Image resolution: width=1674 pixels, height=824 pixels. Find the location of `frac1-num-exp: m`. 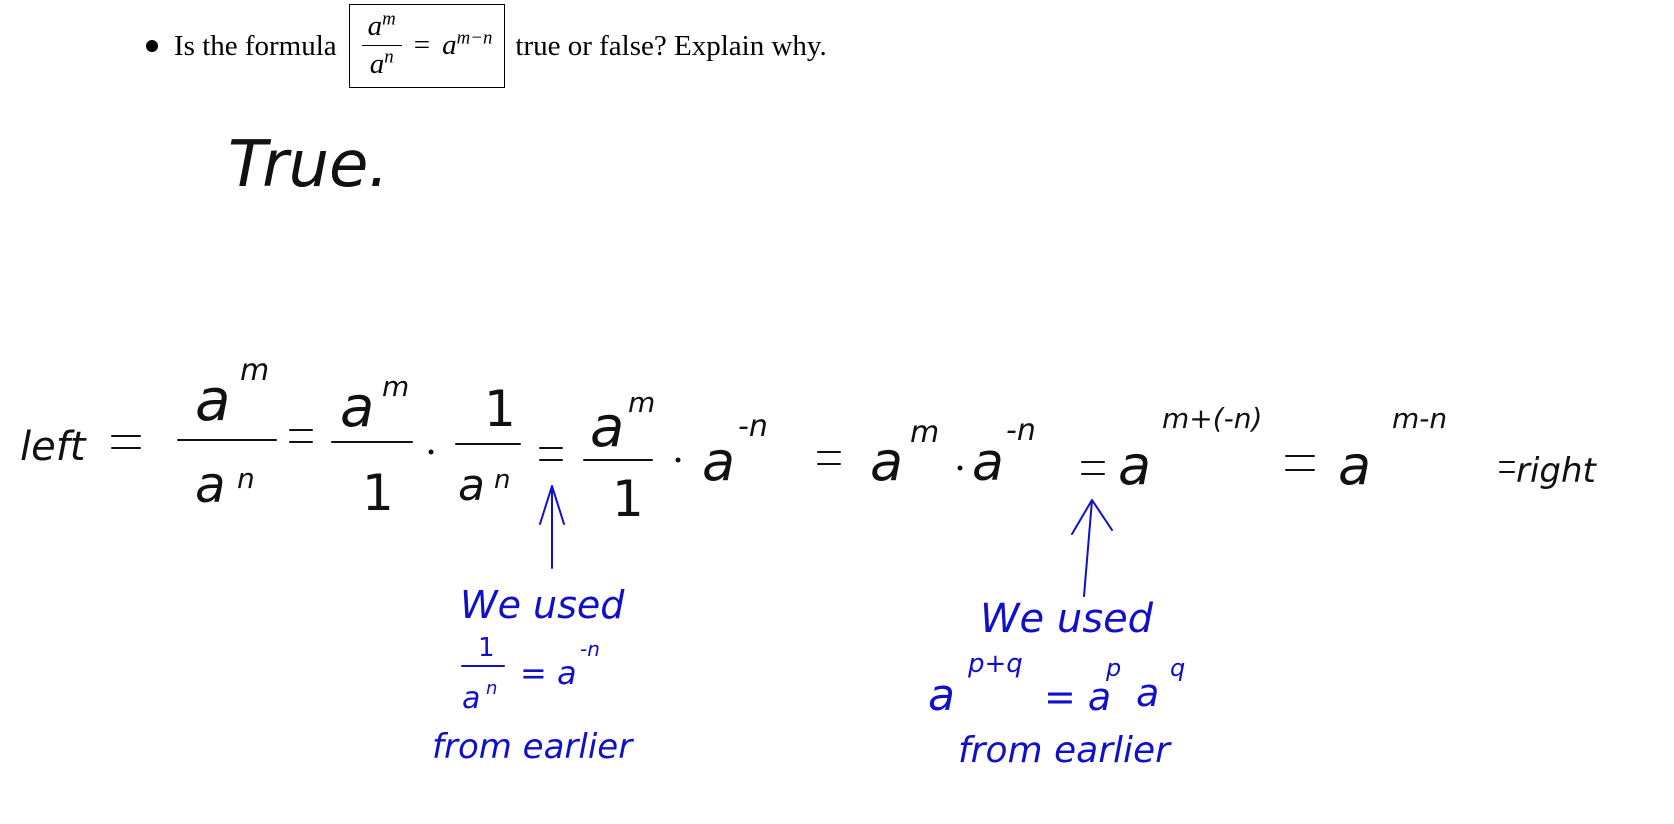

frac1-num-exp: m is located at coordinates (254, 370).